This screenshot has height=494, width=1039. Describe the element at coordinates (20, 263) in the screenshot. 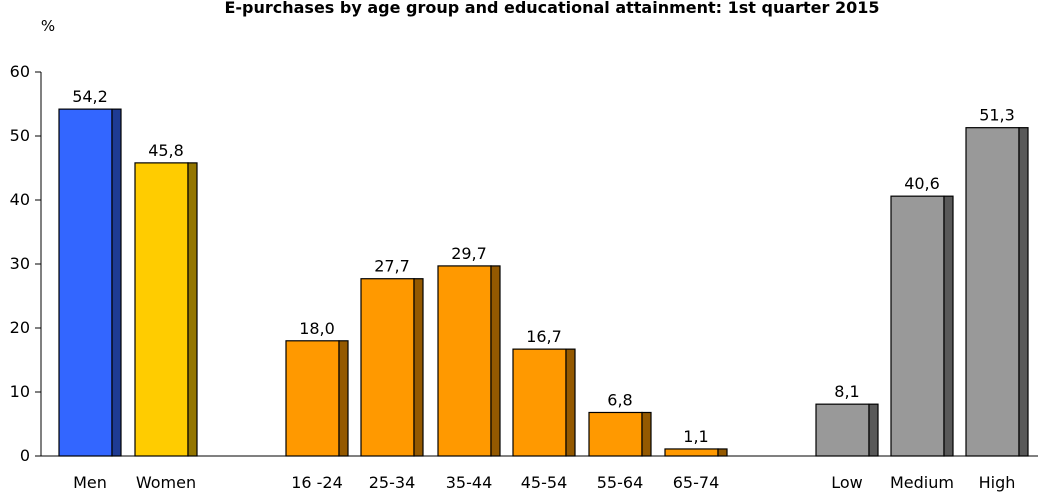

I see `y-tick-label: 30` at that location.